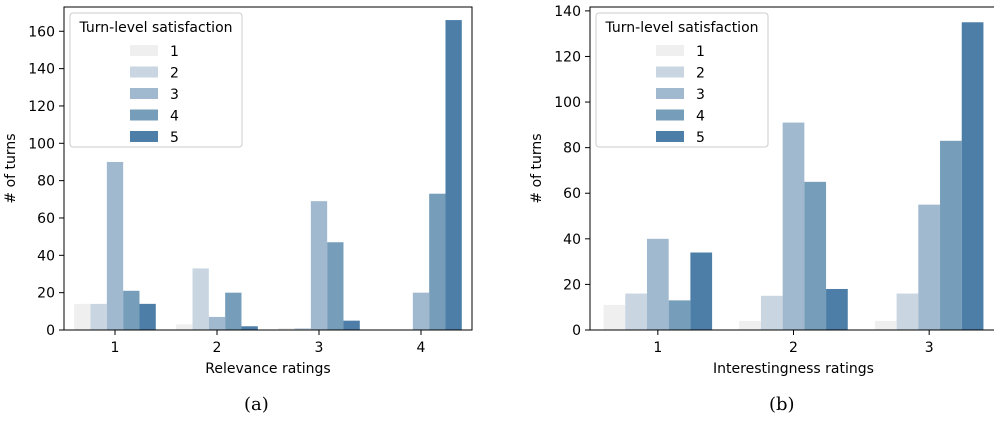 The height and width of the screenshot is (421, 994). I want to click on y-tick-label: 160, so click(41, 32).